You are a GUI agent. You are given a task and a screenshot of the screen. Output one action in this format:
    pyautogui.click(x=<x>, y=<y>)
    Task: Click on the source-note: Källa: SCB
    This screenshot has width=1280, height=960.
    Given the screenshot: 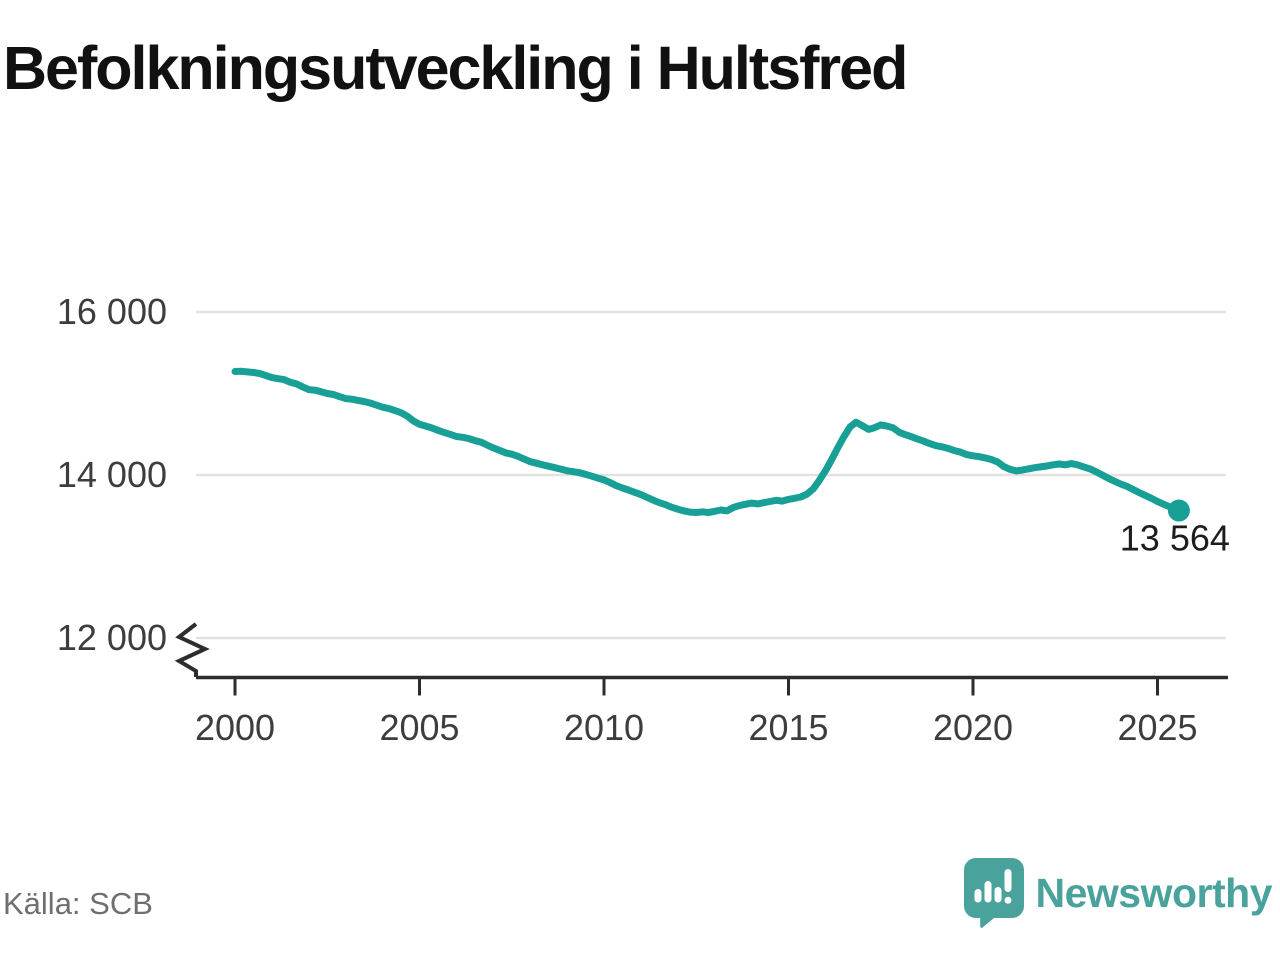 What is the action you would take?
    pyautogui.click(x=78, y=903)
    